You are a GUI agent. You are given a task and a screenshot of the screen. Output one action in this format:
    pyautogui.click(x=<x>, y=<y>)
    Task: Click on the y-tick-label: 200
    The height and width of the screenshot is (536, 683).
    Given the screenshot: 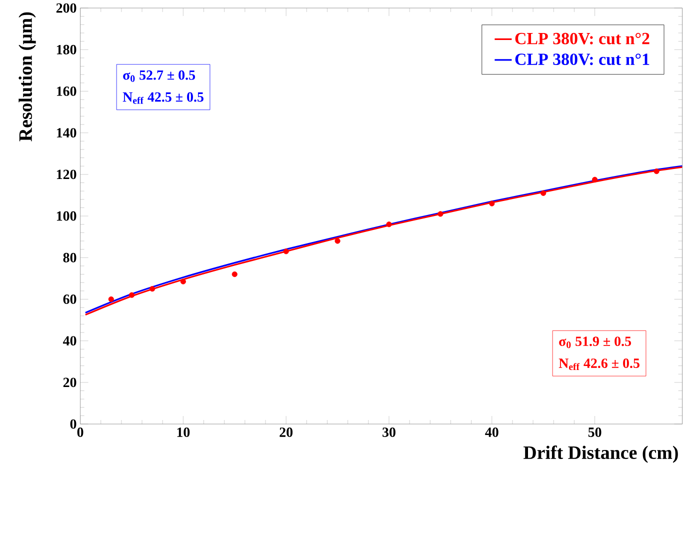 What is the action you would take?
    pyautogui.click(x=66, y=8)
    